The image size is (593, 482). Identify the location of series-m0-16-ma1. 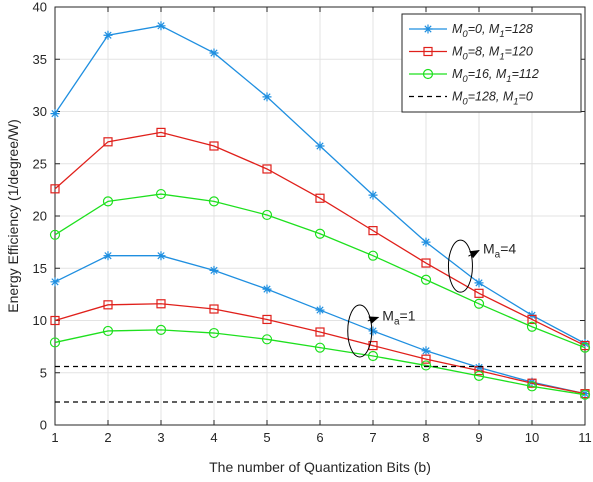
(320, 362).